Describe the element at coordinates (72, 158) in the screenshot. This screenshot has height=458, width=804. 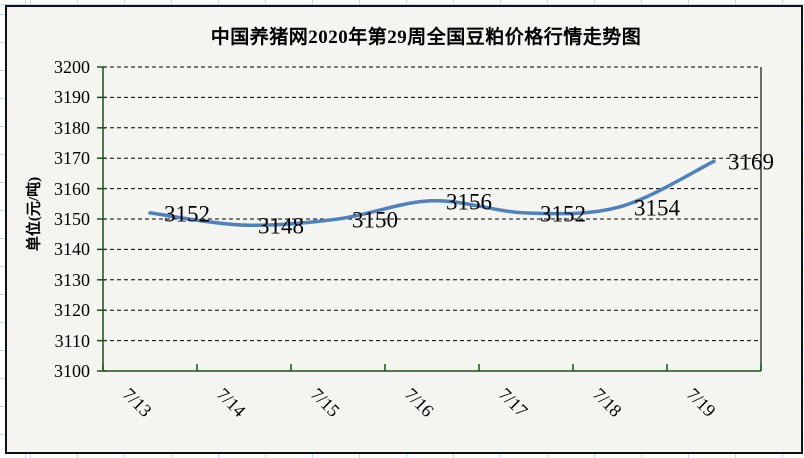
I see `y-tick-label: 3170` at that location.